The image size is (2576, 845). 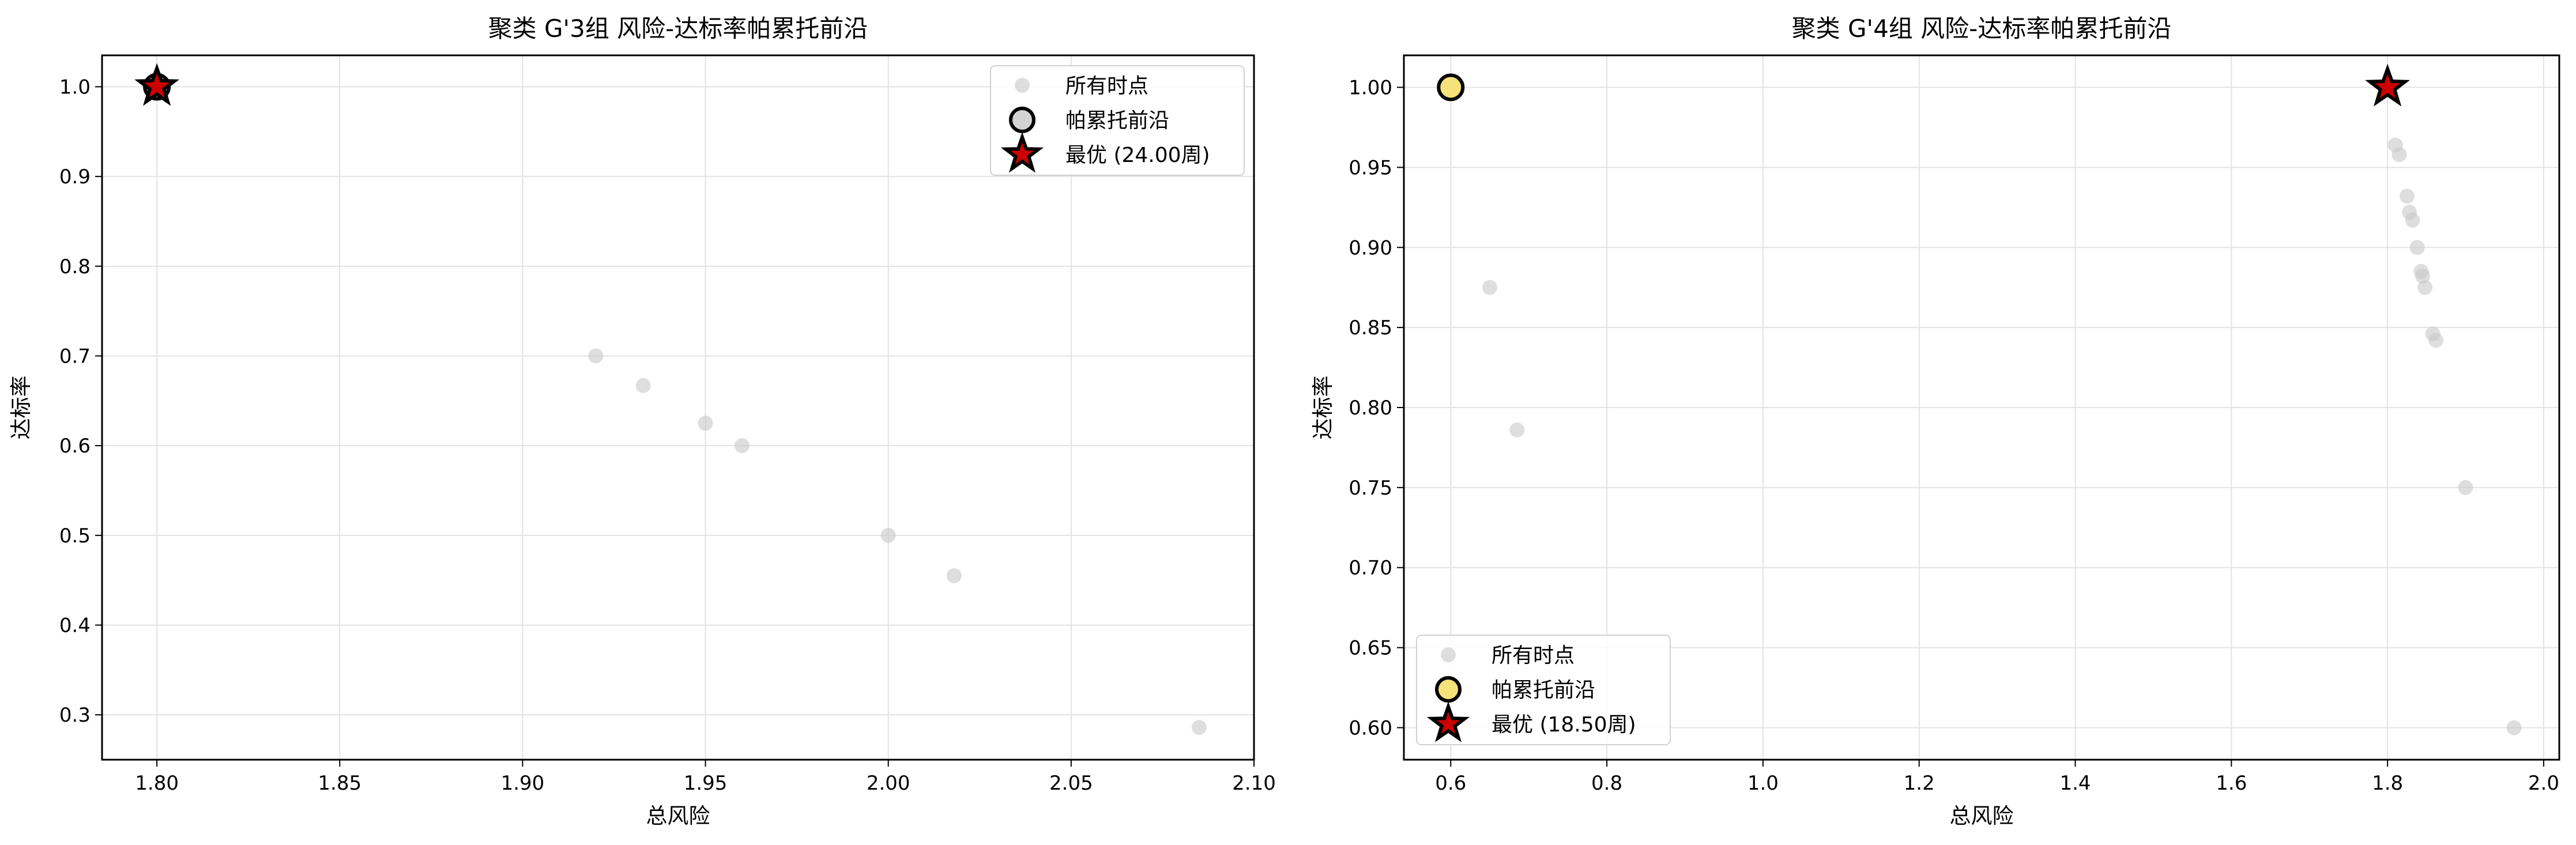 I want to click on chart-title: 聚类 G'4组 风险-达标率帕累托前沿, so click(x=1982, y=28).